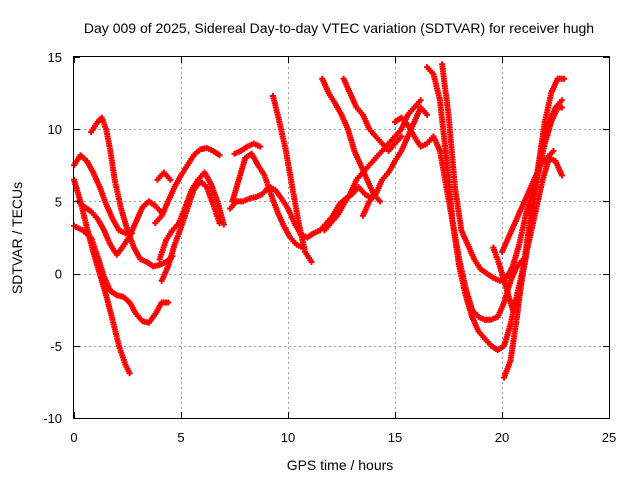 This screenshot has height=480, width=640. Describe the element at coordinates (73, 437) in the screenshot. I see `x-tick-label: 0` at that location.